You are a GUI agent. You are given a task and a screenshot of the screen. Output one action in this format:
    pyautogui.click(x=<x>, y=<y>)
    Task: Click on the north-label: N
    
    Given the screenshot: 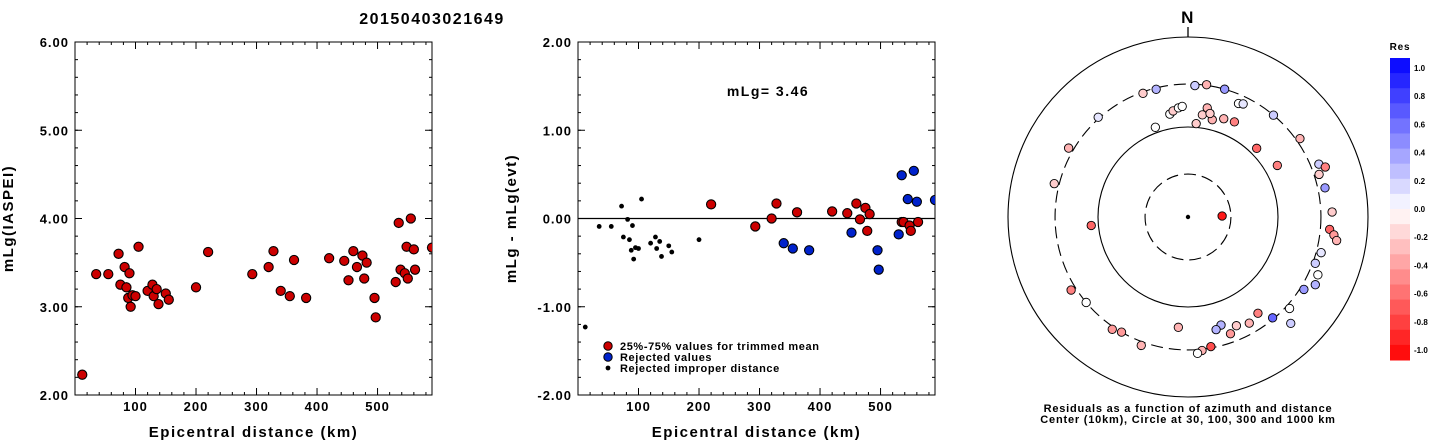 What is the action you would take?
    pyautogui.click(x=1188, y=17)
    